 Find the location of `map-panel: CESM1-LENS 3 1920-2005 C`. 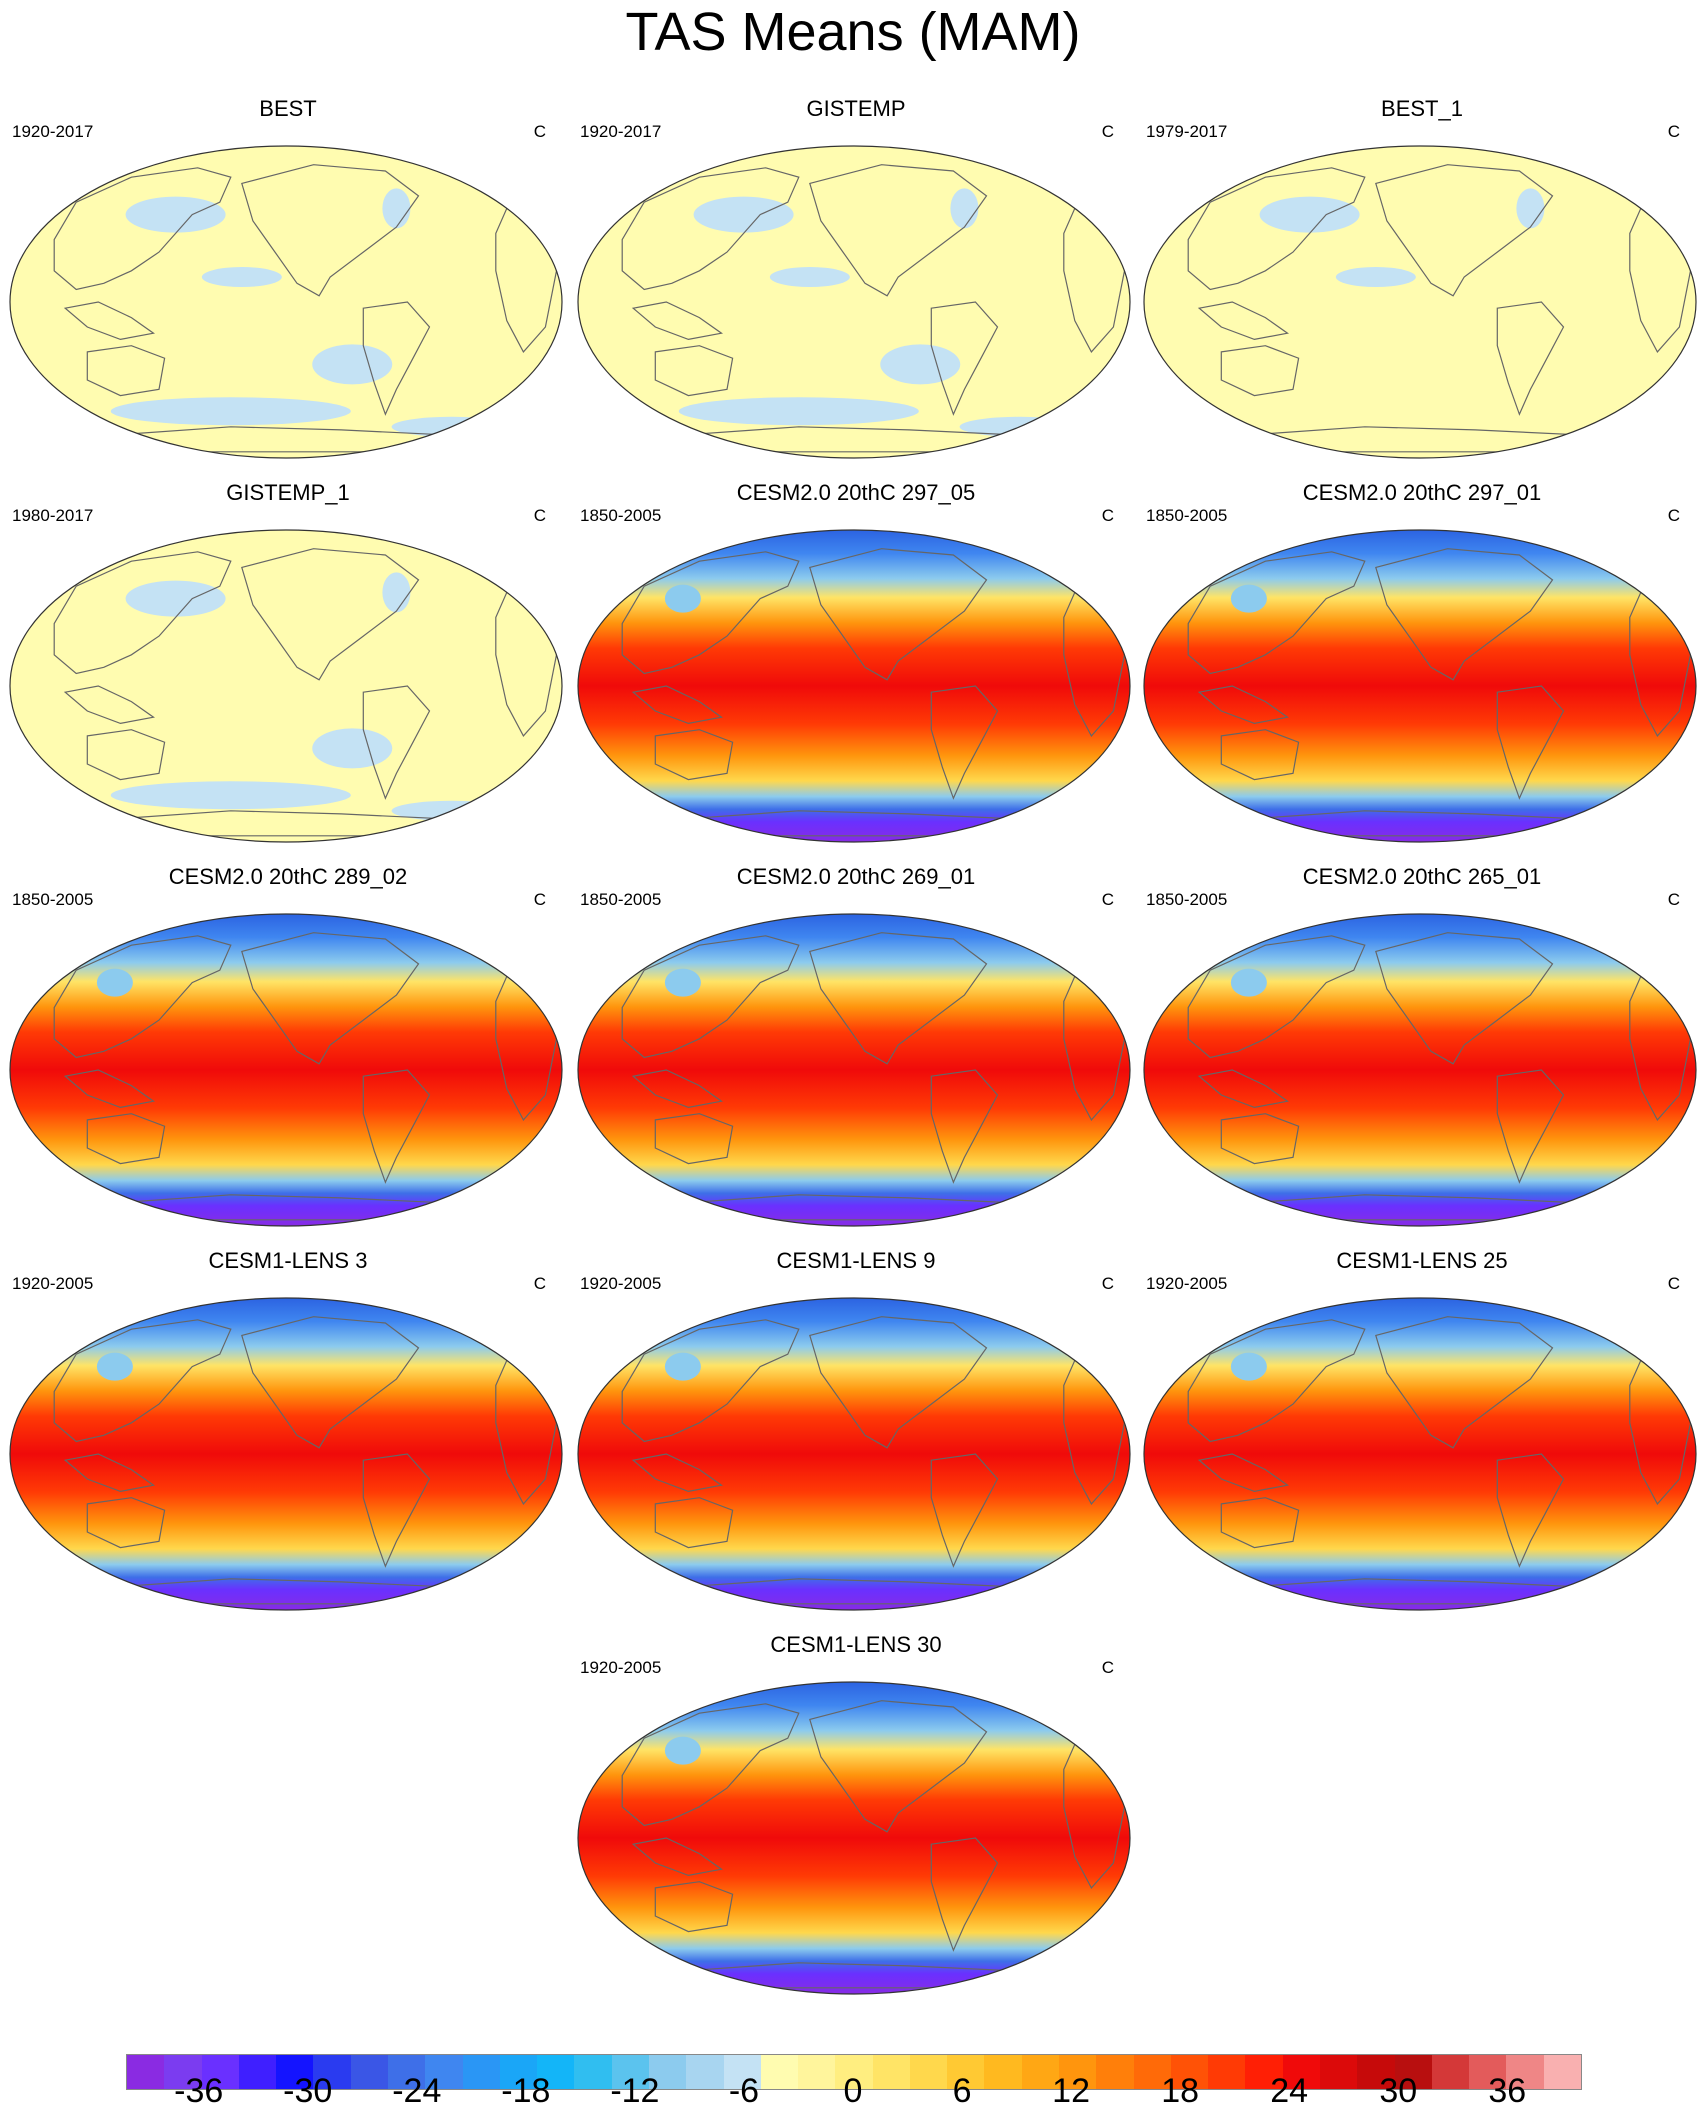

map-panel: CESM1-LENS 3 1920-2005 C is located at coordinates (288, 1434).